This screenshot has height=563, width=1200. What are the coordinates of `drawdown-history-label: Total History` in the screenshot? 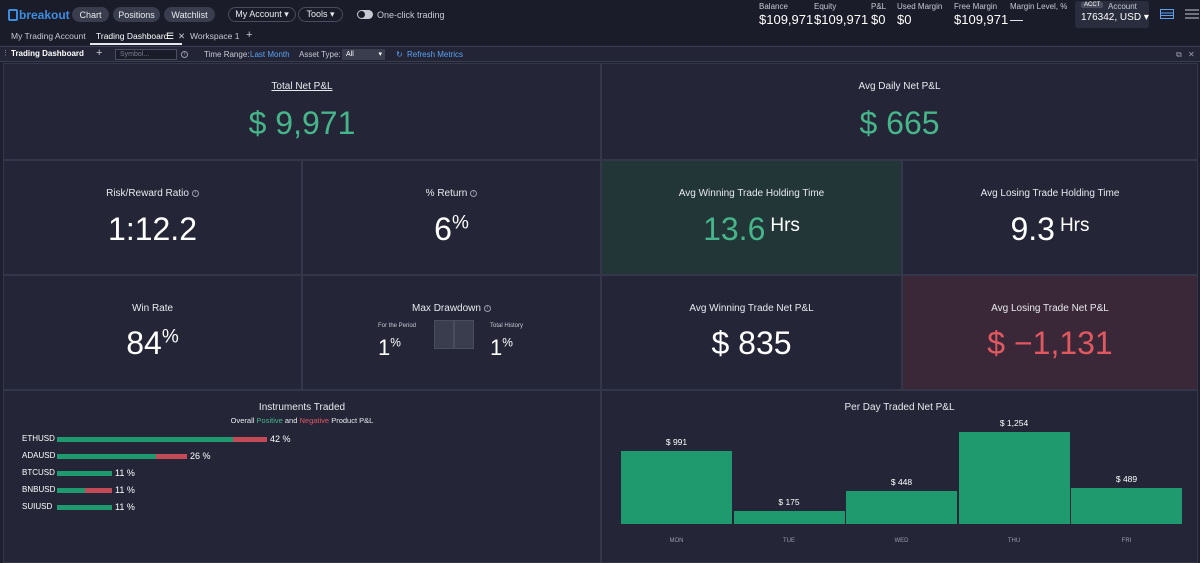 It's located at (507, 326).